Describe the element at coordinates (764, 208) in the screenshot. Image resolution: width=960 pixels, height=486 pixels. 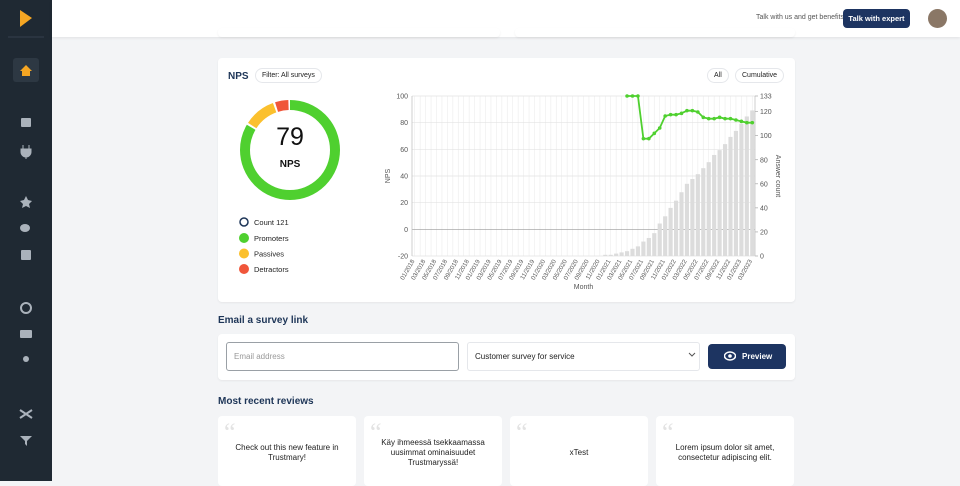
I see `y2-tick-label: 40` at that location.